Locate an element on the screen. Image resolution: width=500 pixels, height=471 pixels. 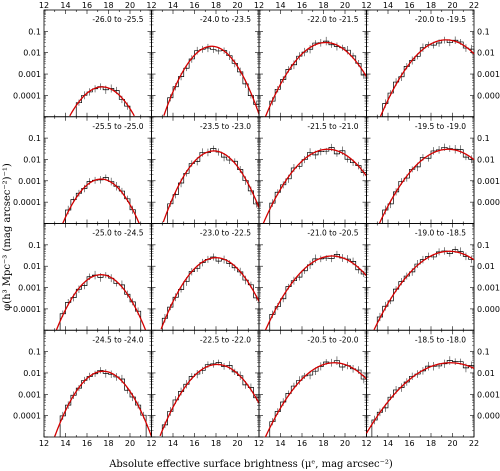
panel-label: -24.5 to -24.0 is located at coordinates (117, 339).